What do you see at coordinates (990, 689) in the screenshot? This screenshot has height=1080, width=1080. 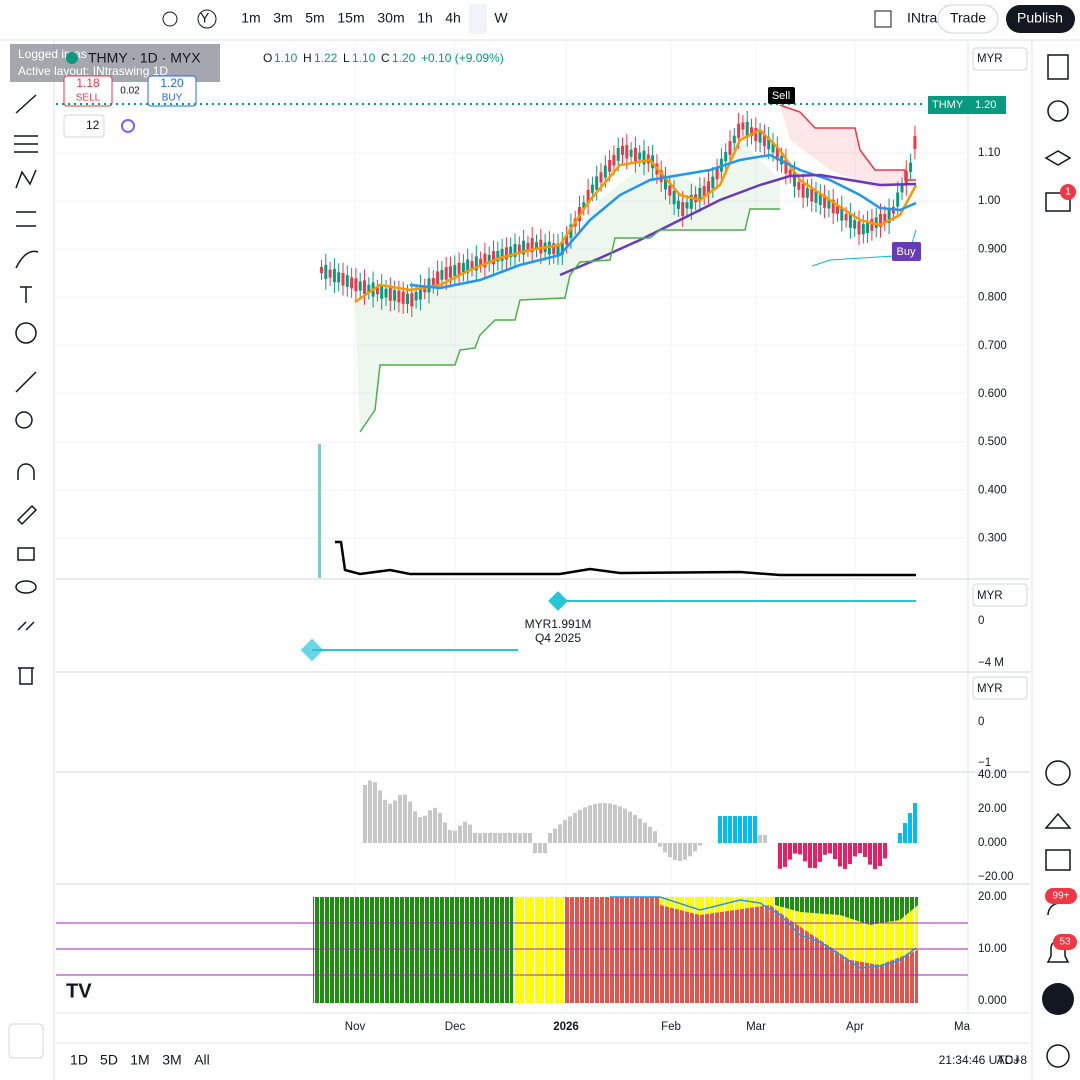 I see `pane3-currency: MYR` at bounding box center [990, 689].